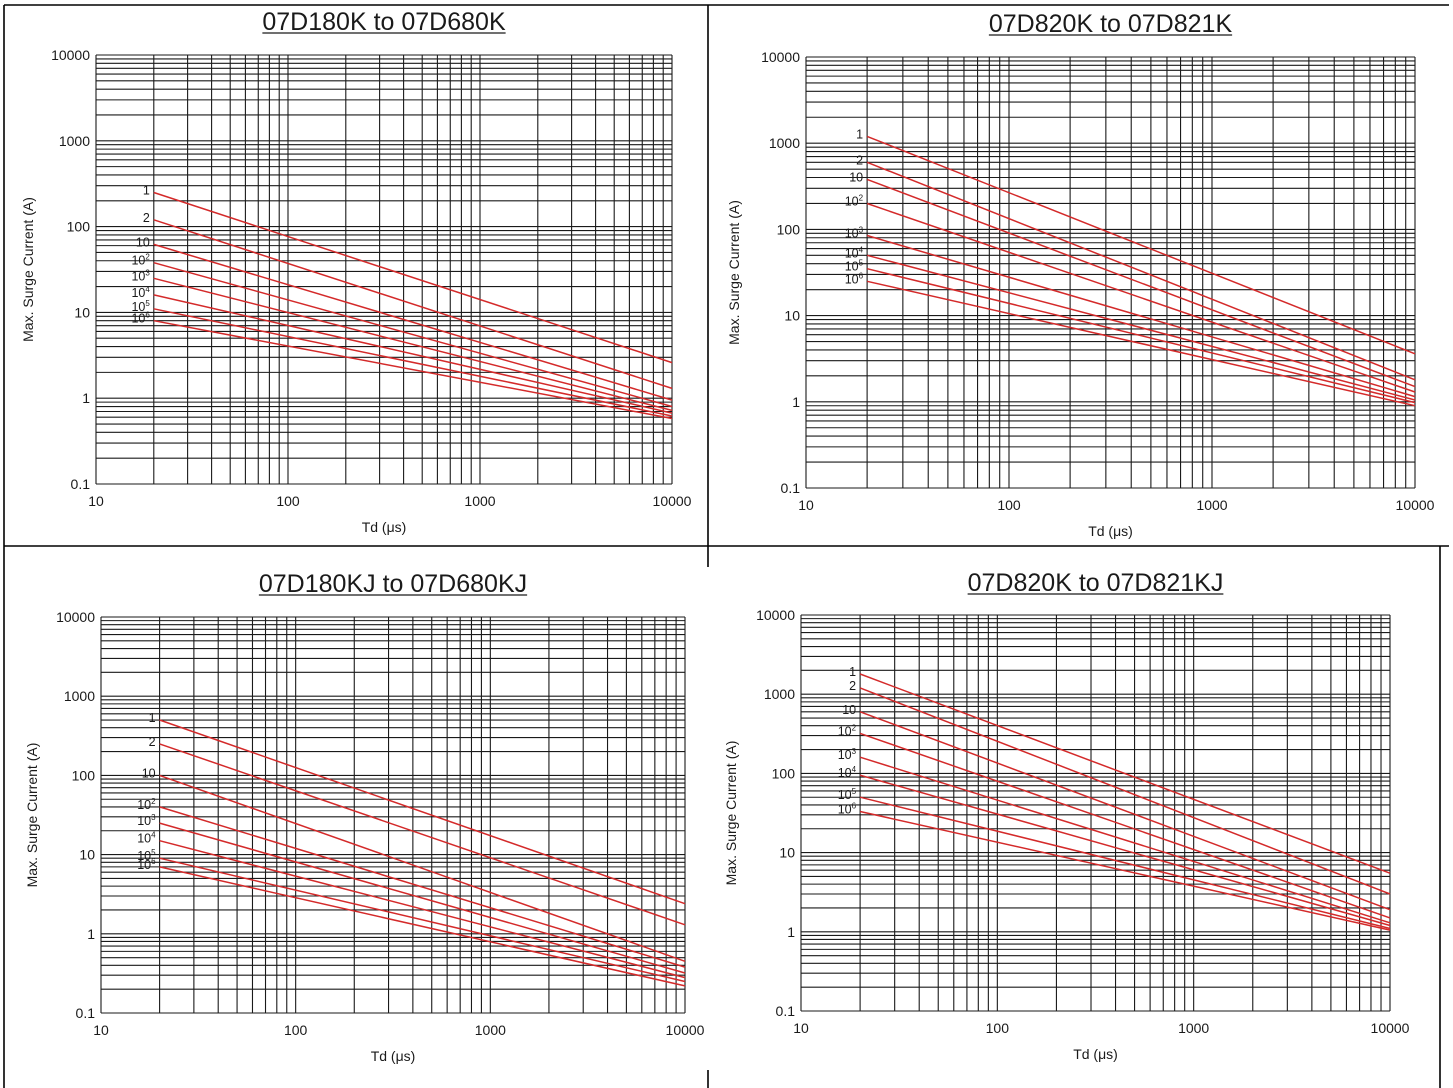 This screenshot has height=1088, width=1453. What do you see at coordinates (672, 501) in the screenshot?
I see `x-tick-label: 10000` at bounding box center [672, 501].